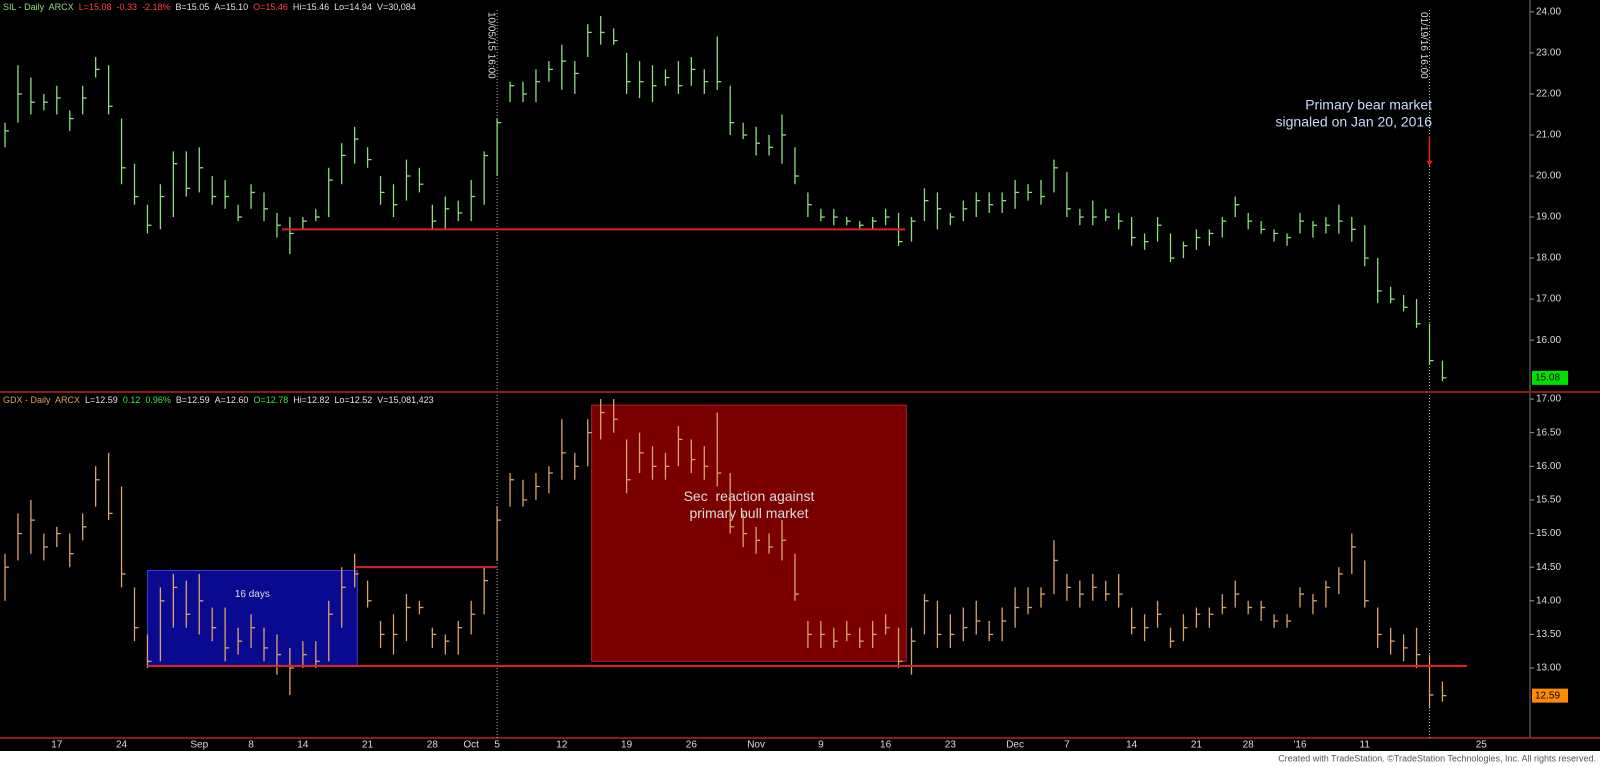  I want to click on x-tick-label: 9, so click(821, 745).